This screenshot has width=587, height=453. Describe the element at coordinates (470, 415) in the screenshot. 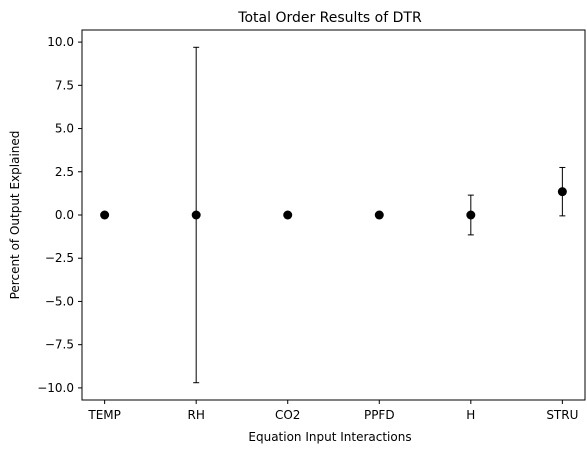

I see `x-tick-label: H` at that location.